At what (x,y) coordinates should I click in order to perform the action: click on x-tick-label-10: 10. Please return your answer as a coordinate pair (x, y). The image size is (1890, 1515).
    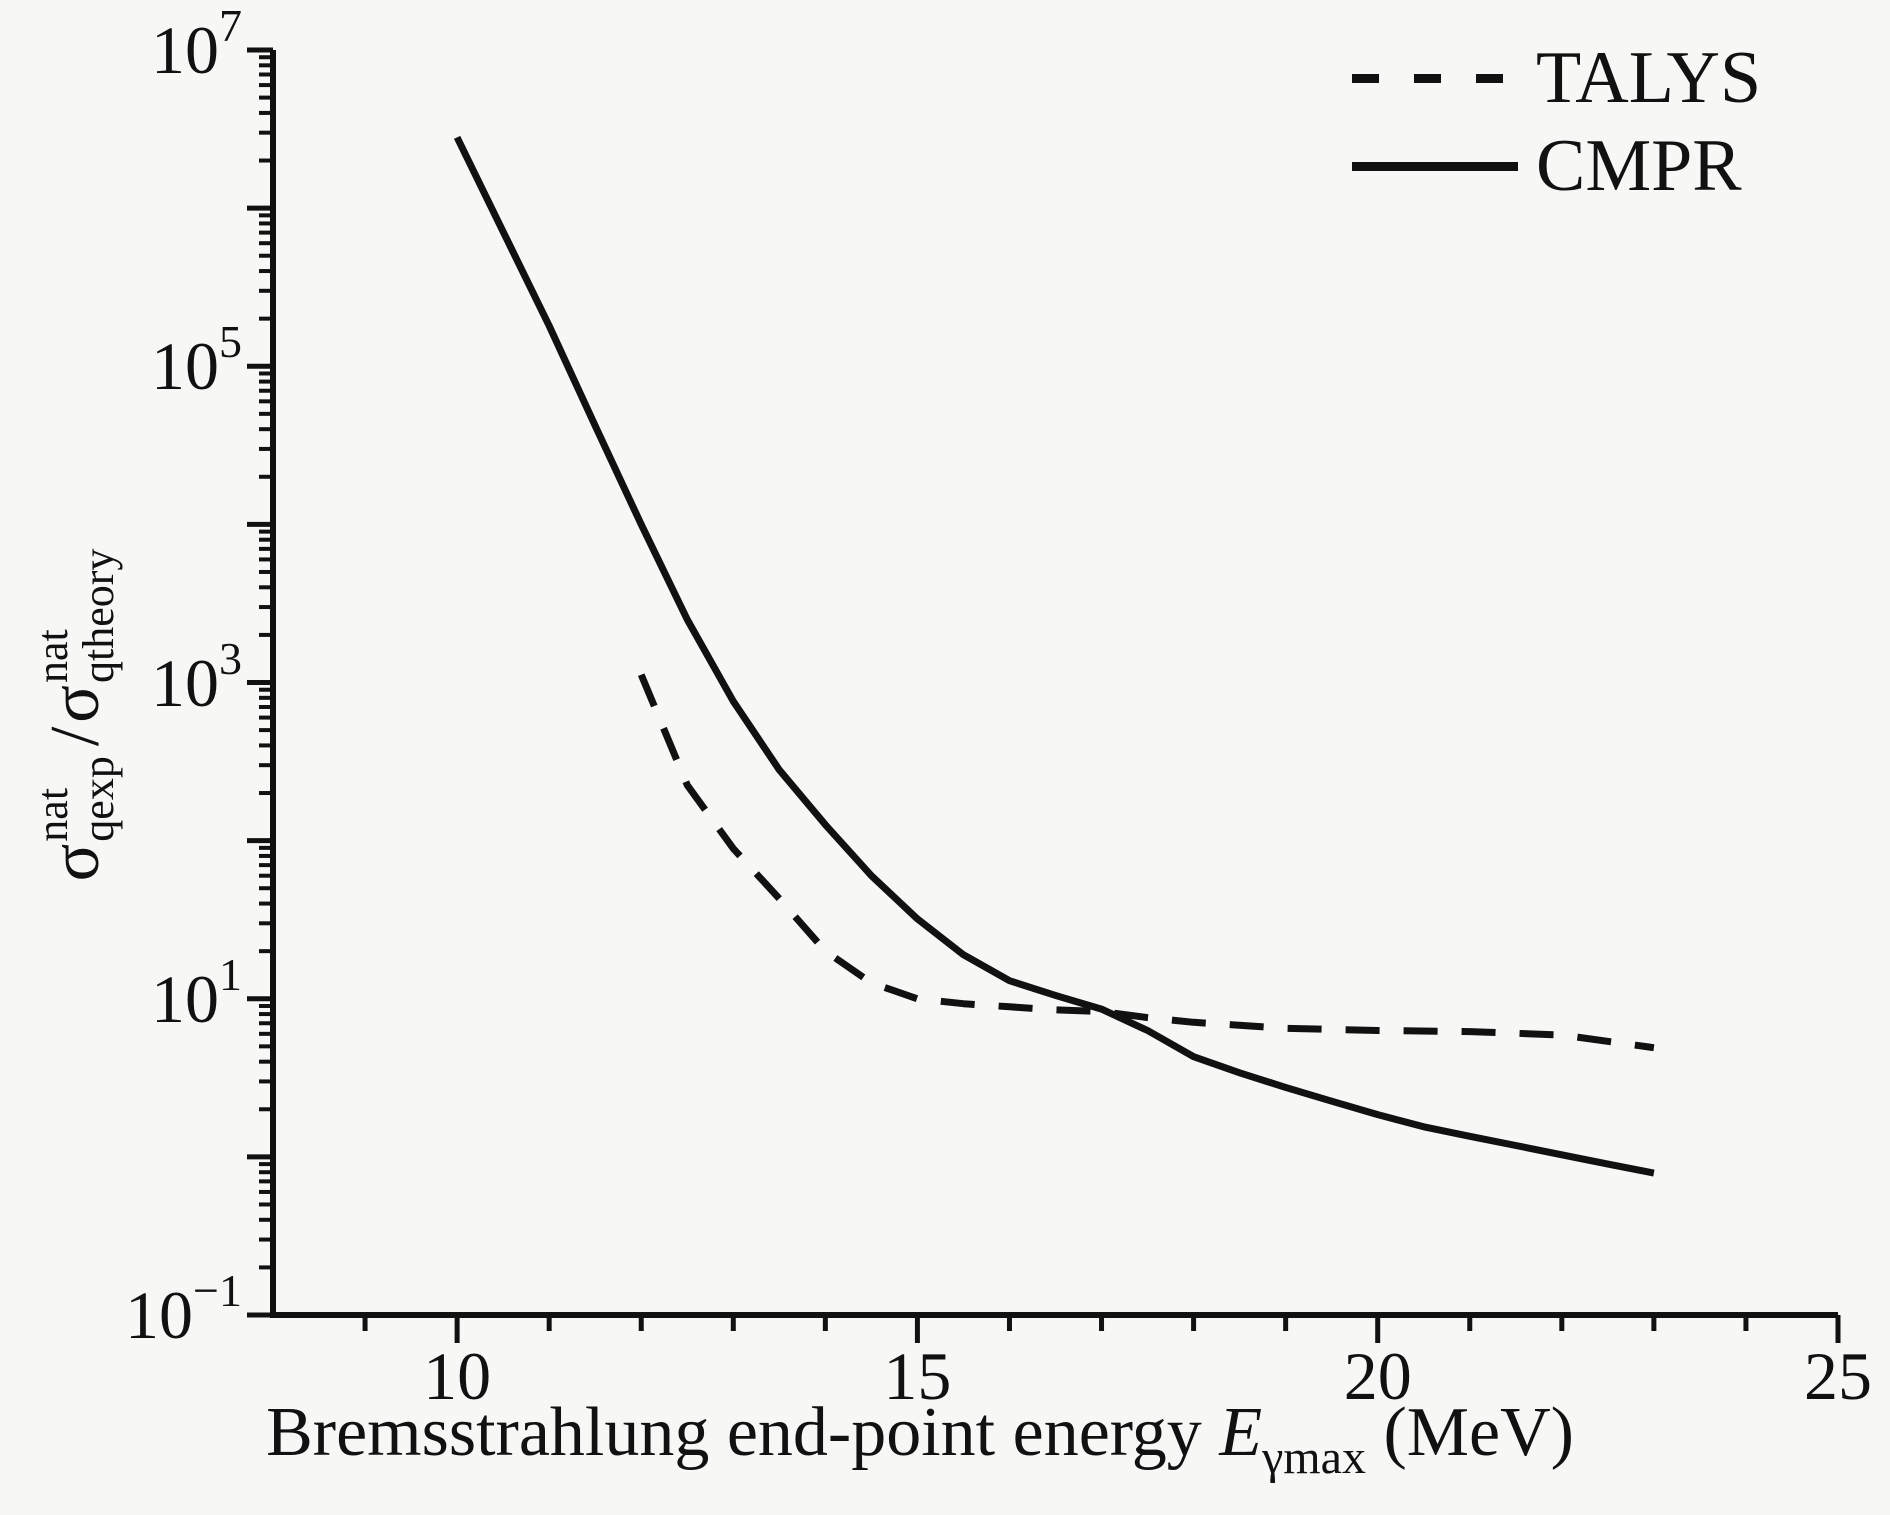
    Looking at the image, I should click on (457, 1376).